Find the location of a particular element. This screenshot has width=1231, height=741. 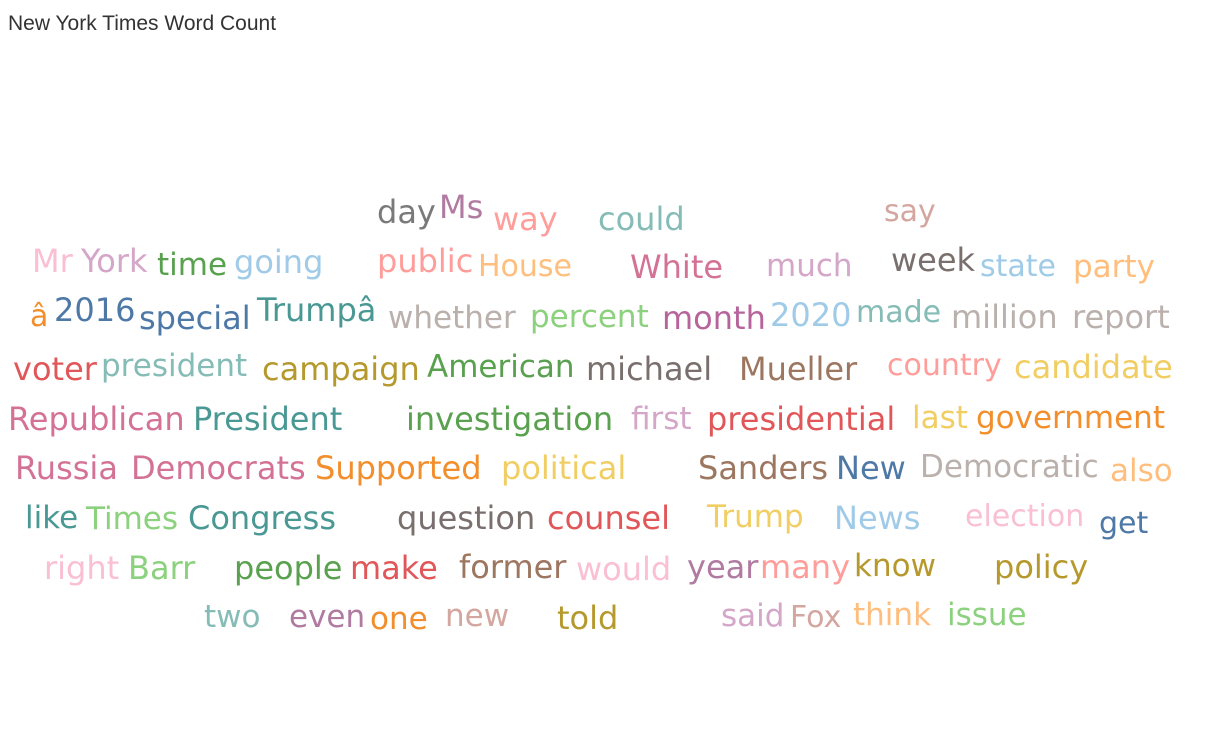

word-53: question is located at coordinates (466, 518).